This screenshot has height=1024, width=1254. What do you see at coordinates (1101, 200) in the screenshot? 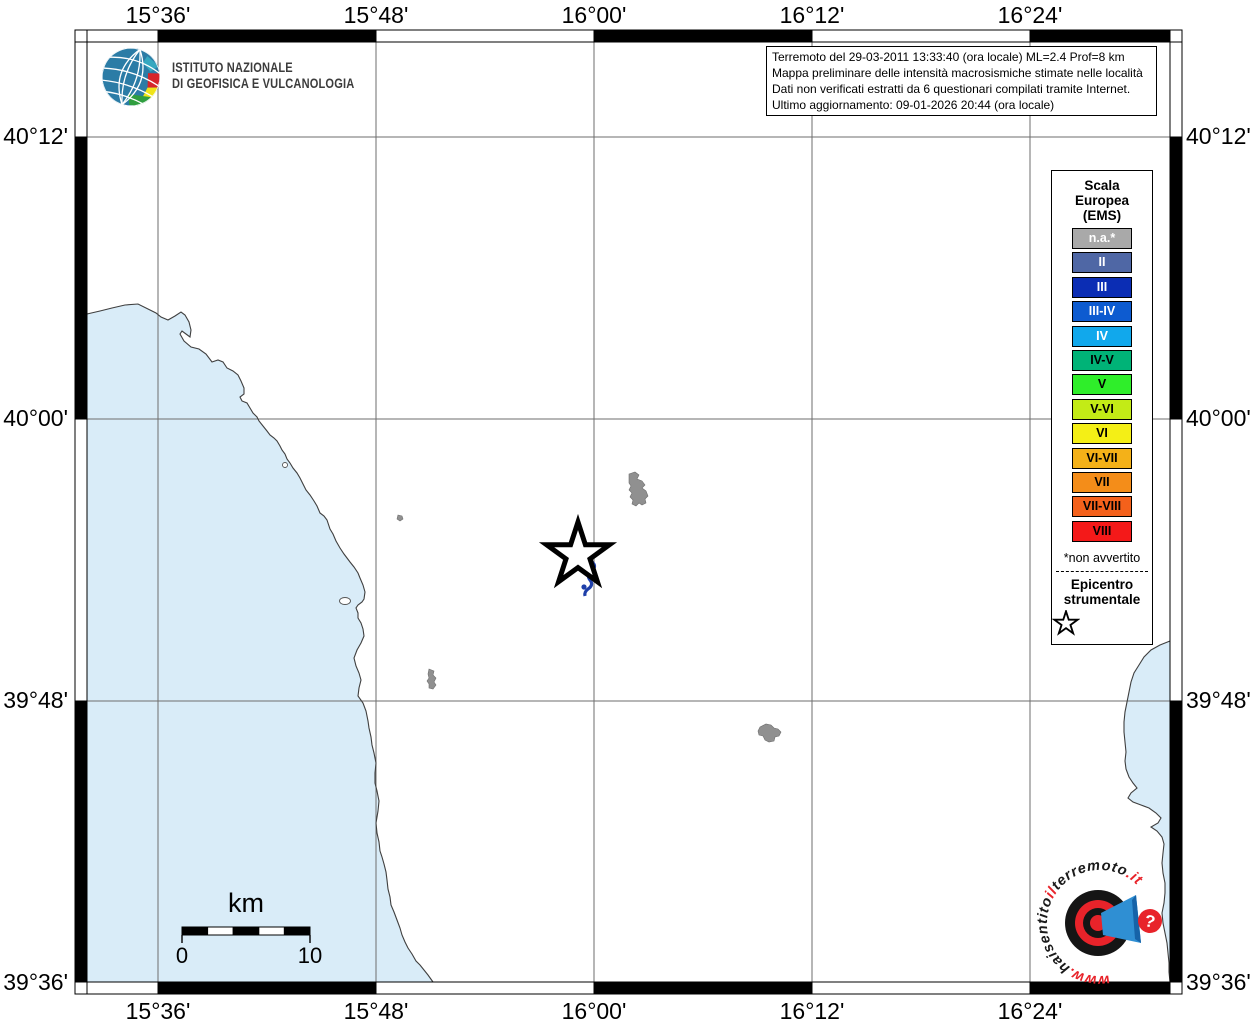
I see `legend-title-line: Europea` at bounding box center [1101, 200].